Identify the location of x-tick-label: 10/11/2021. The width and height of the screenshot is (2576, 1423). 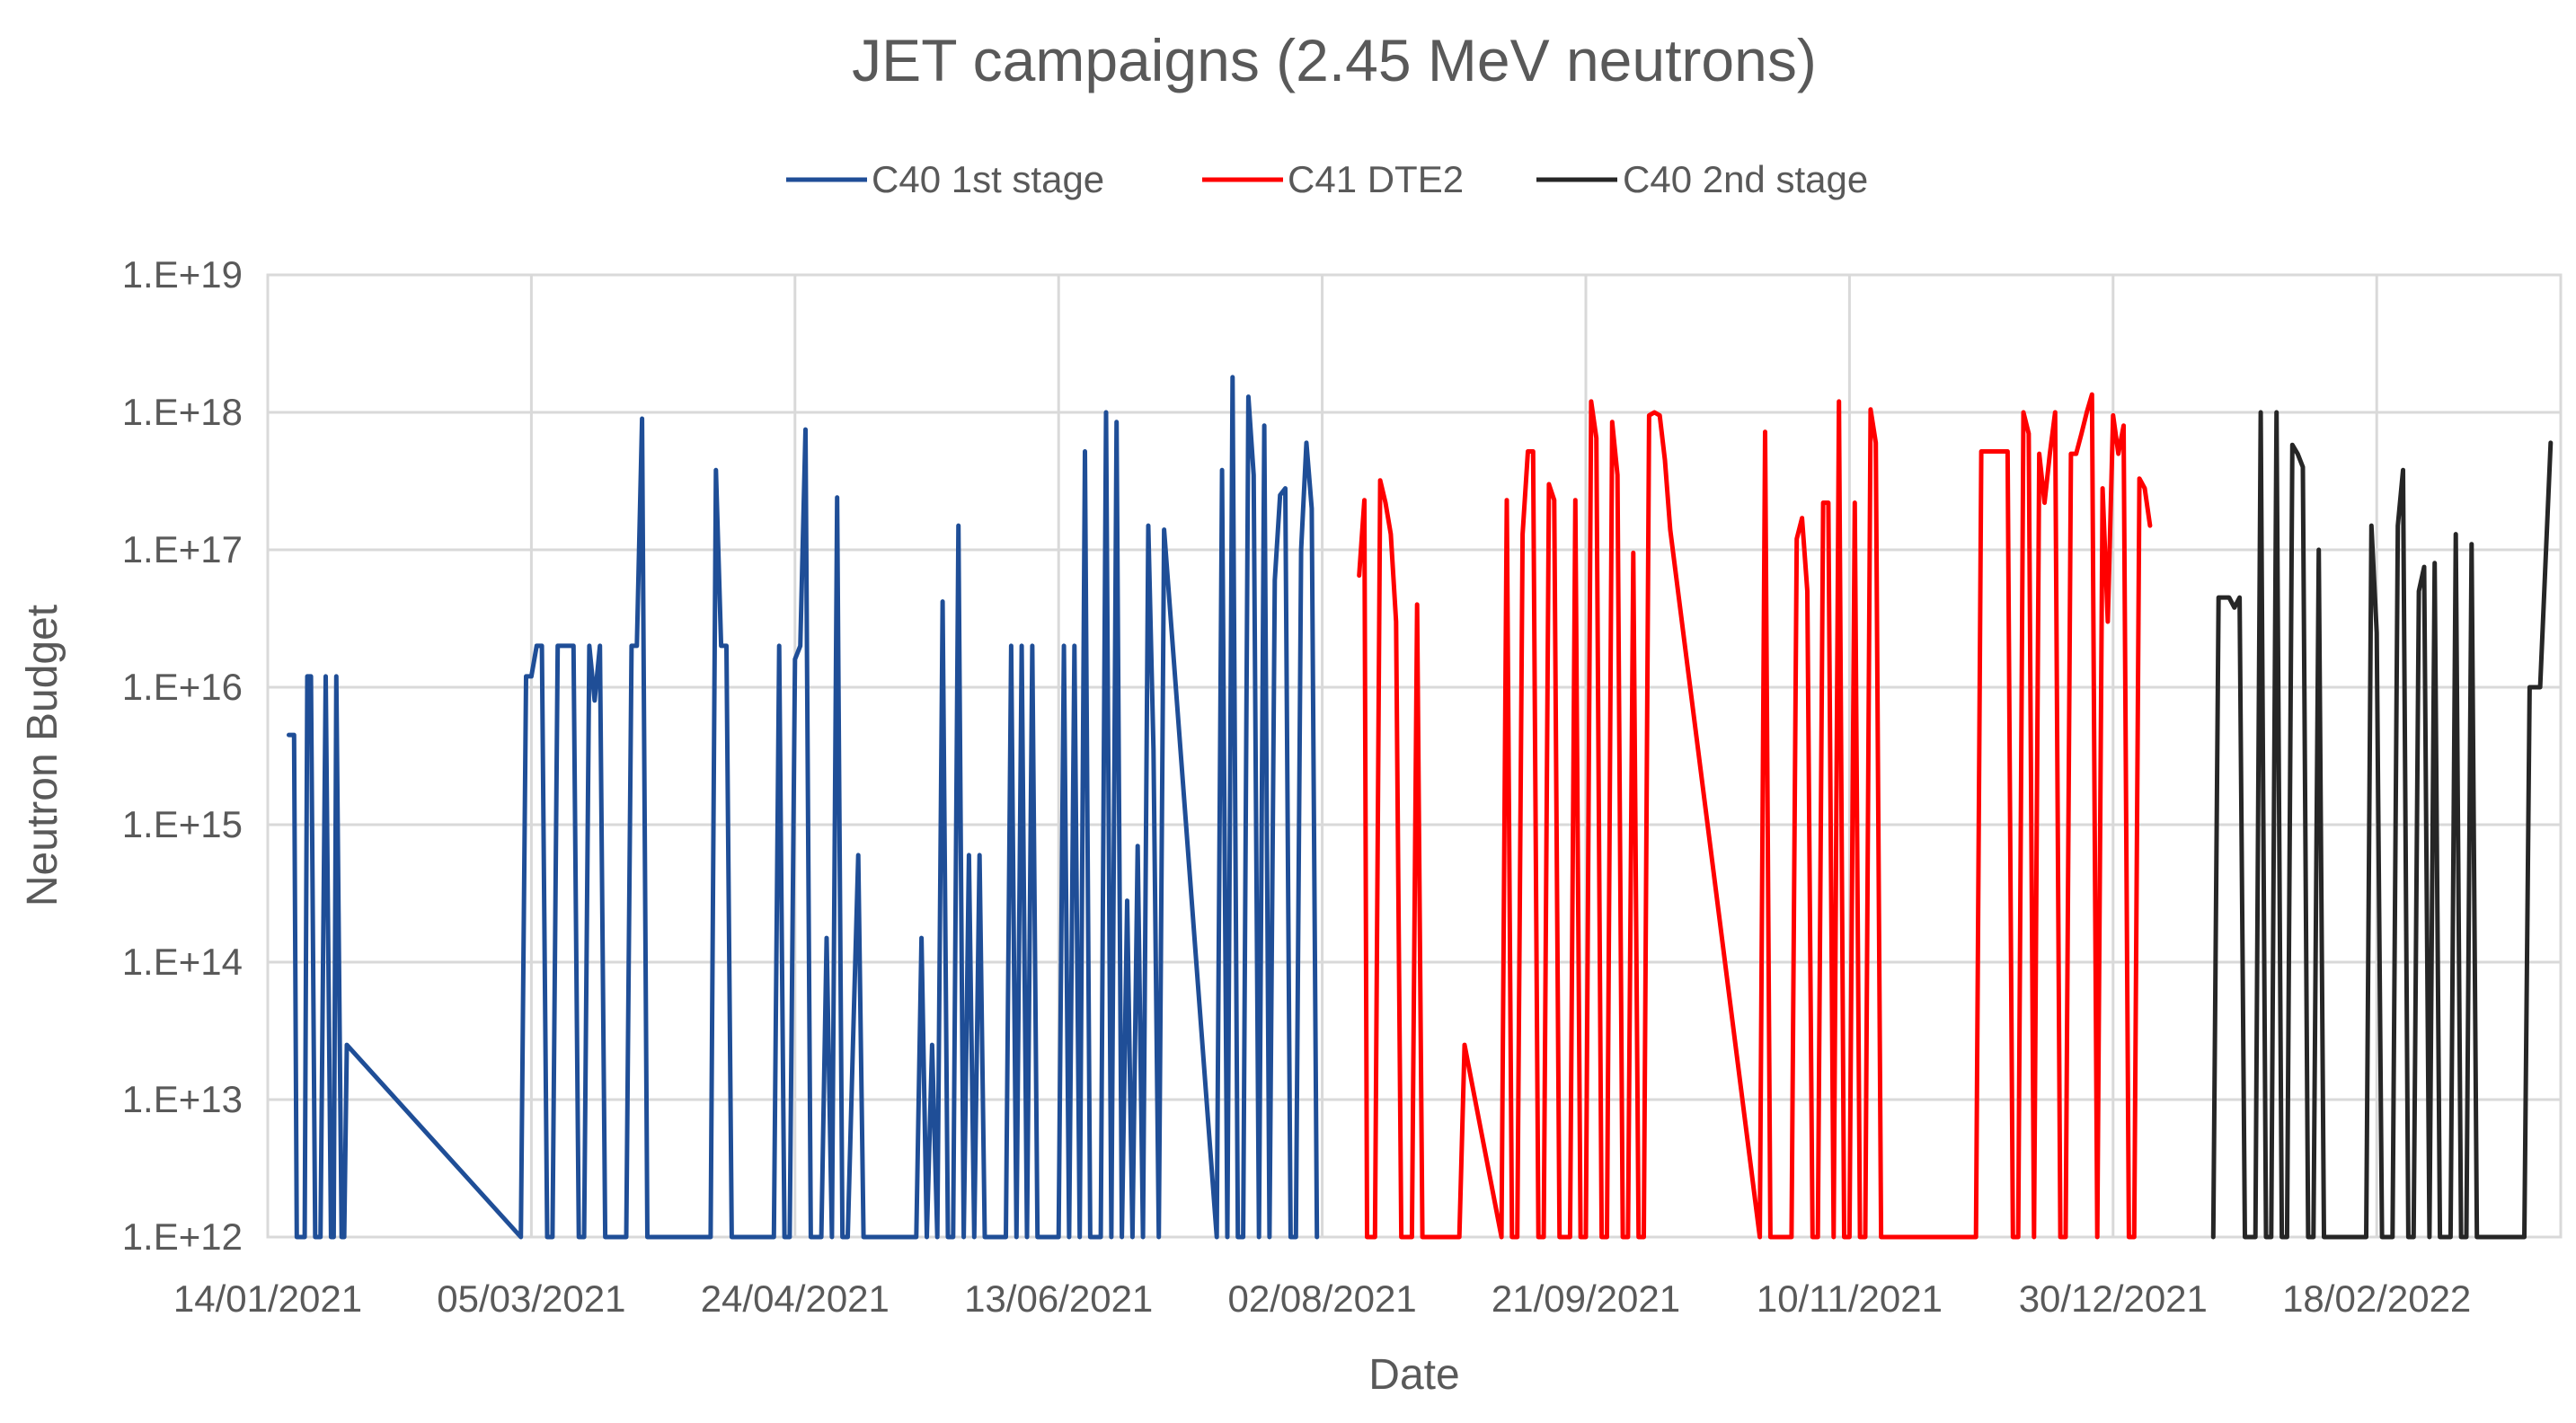
(1850, 1298).